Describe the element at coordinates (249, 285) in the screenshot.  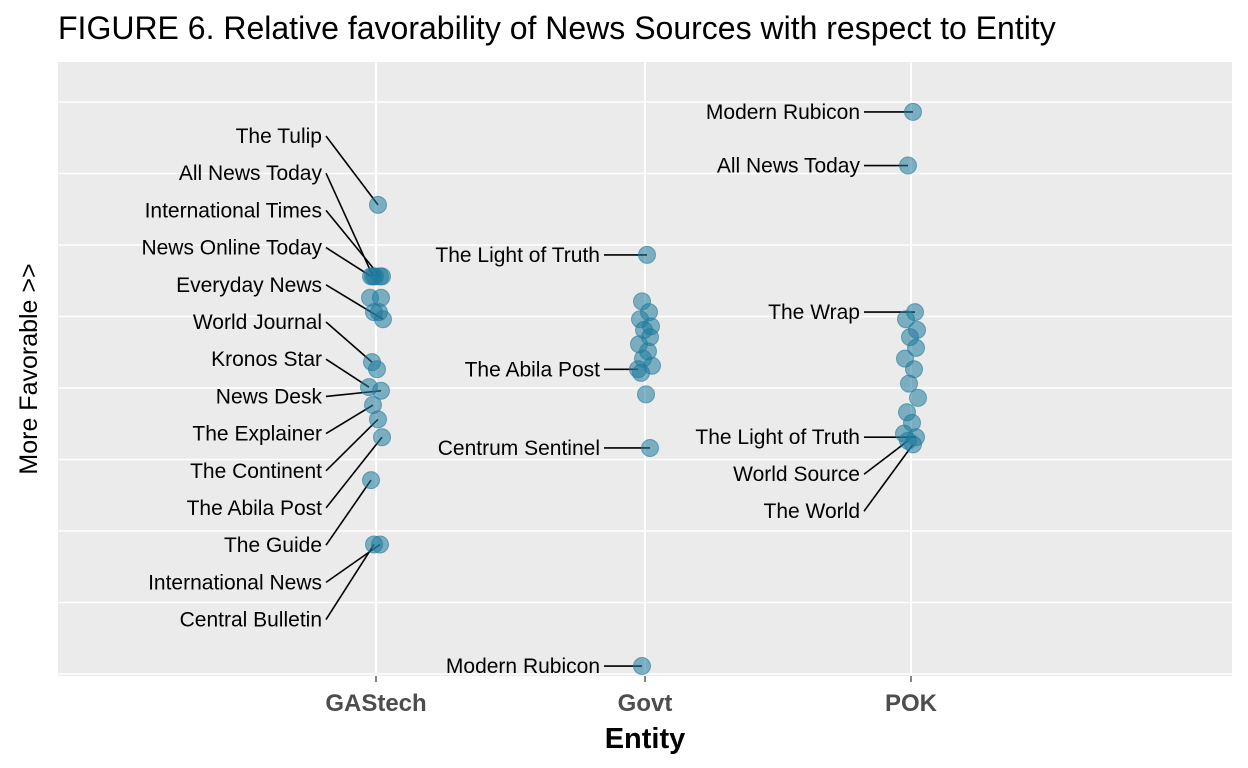
I see `point-label-everyday-news: Everyday News` at that location.